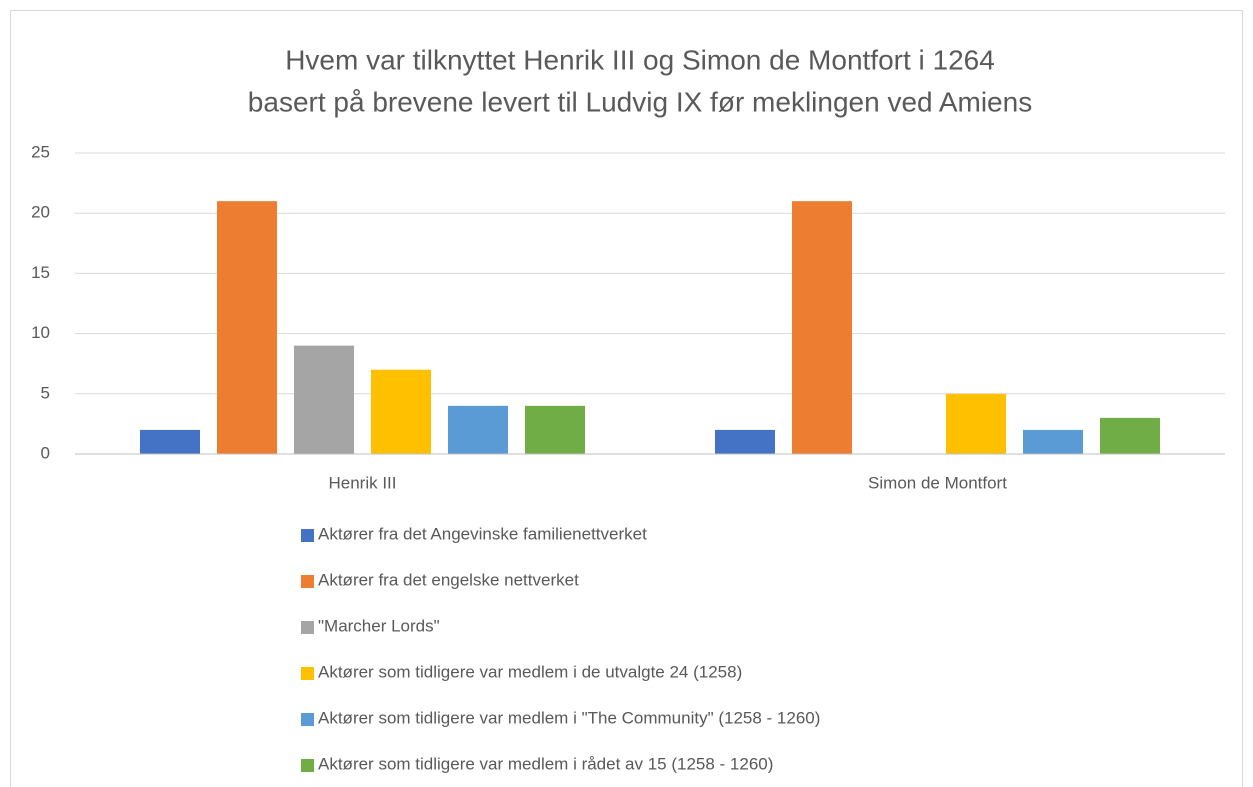 The image size is (1253, 787). I want to click on y-tick-label: 25, so click(40, 151).